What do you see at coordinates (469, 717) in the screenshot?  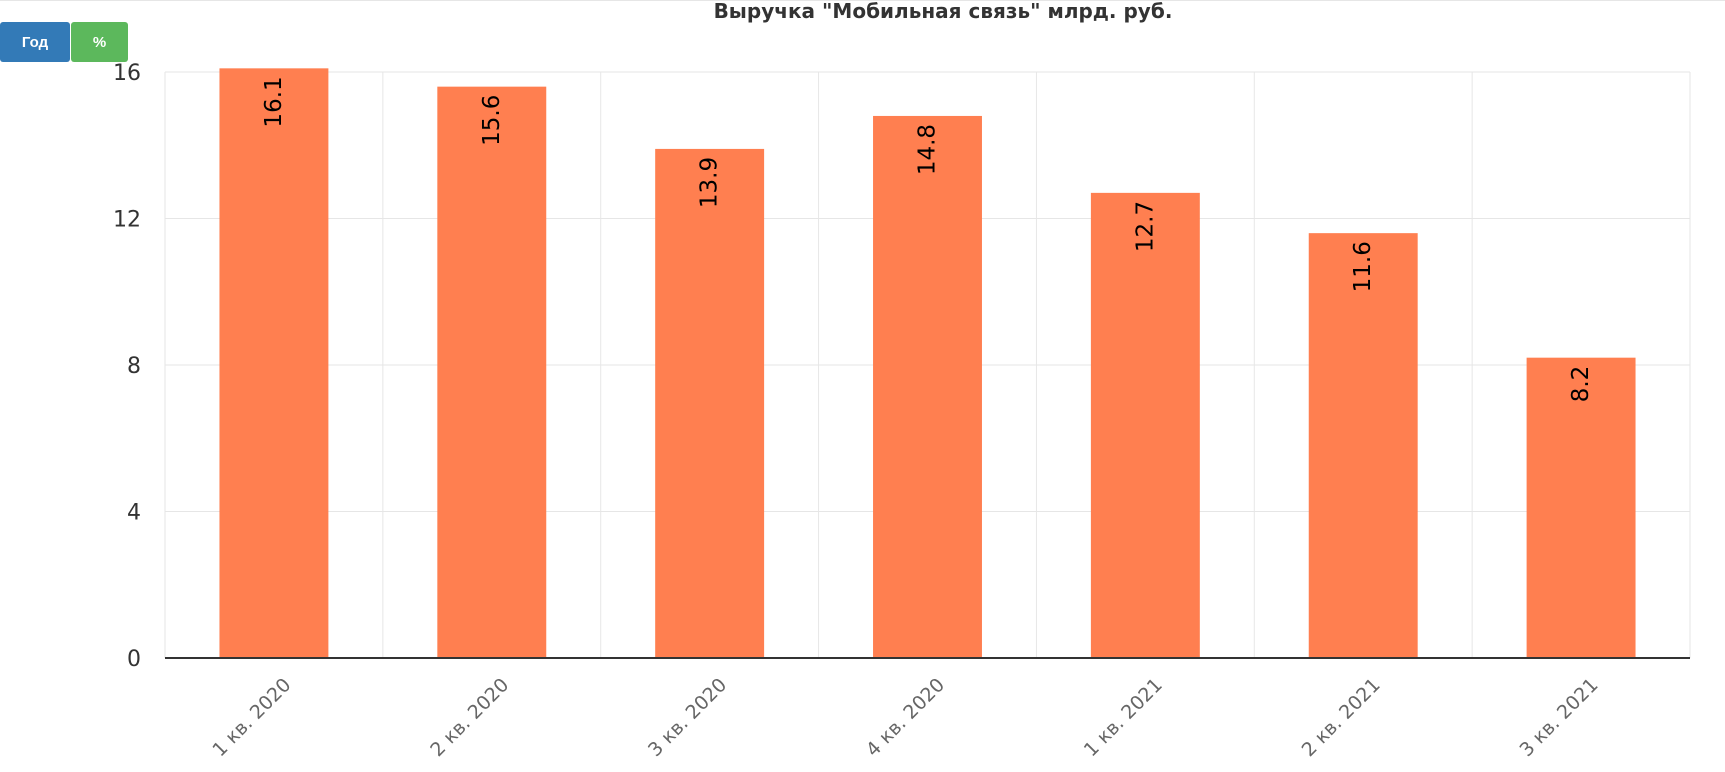 I see `x-tick-label: 2 кв. 2020` at bounding box center [469, 717].